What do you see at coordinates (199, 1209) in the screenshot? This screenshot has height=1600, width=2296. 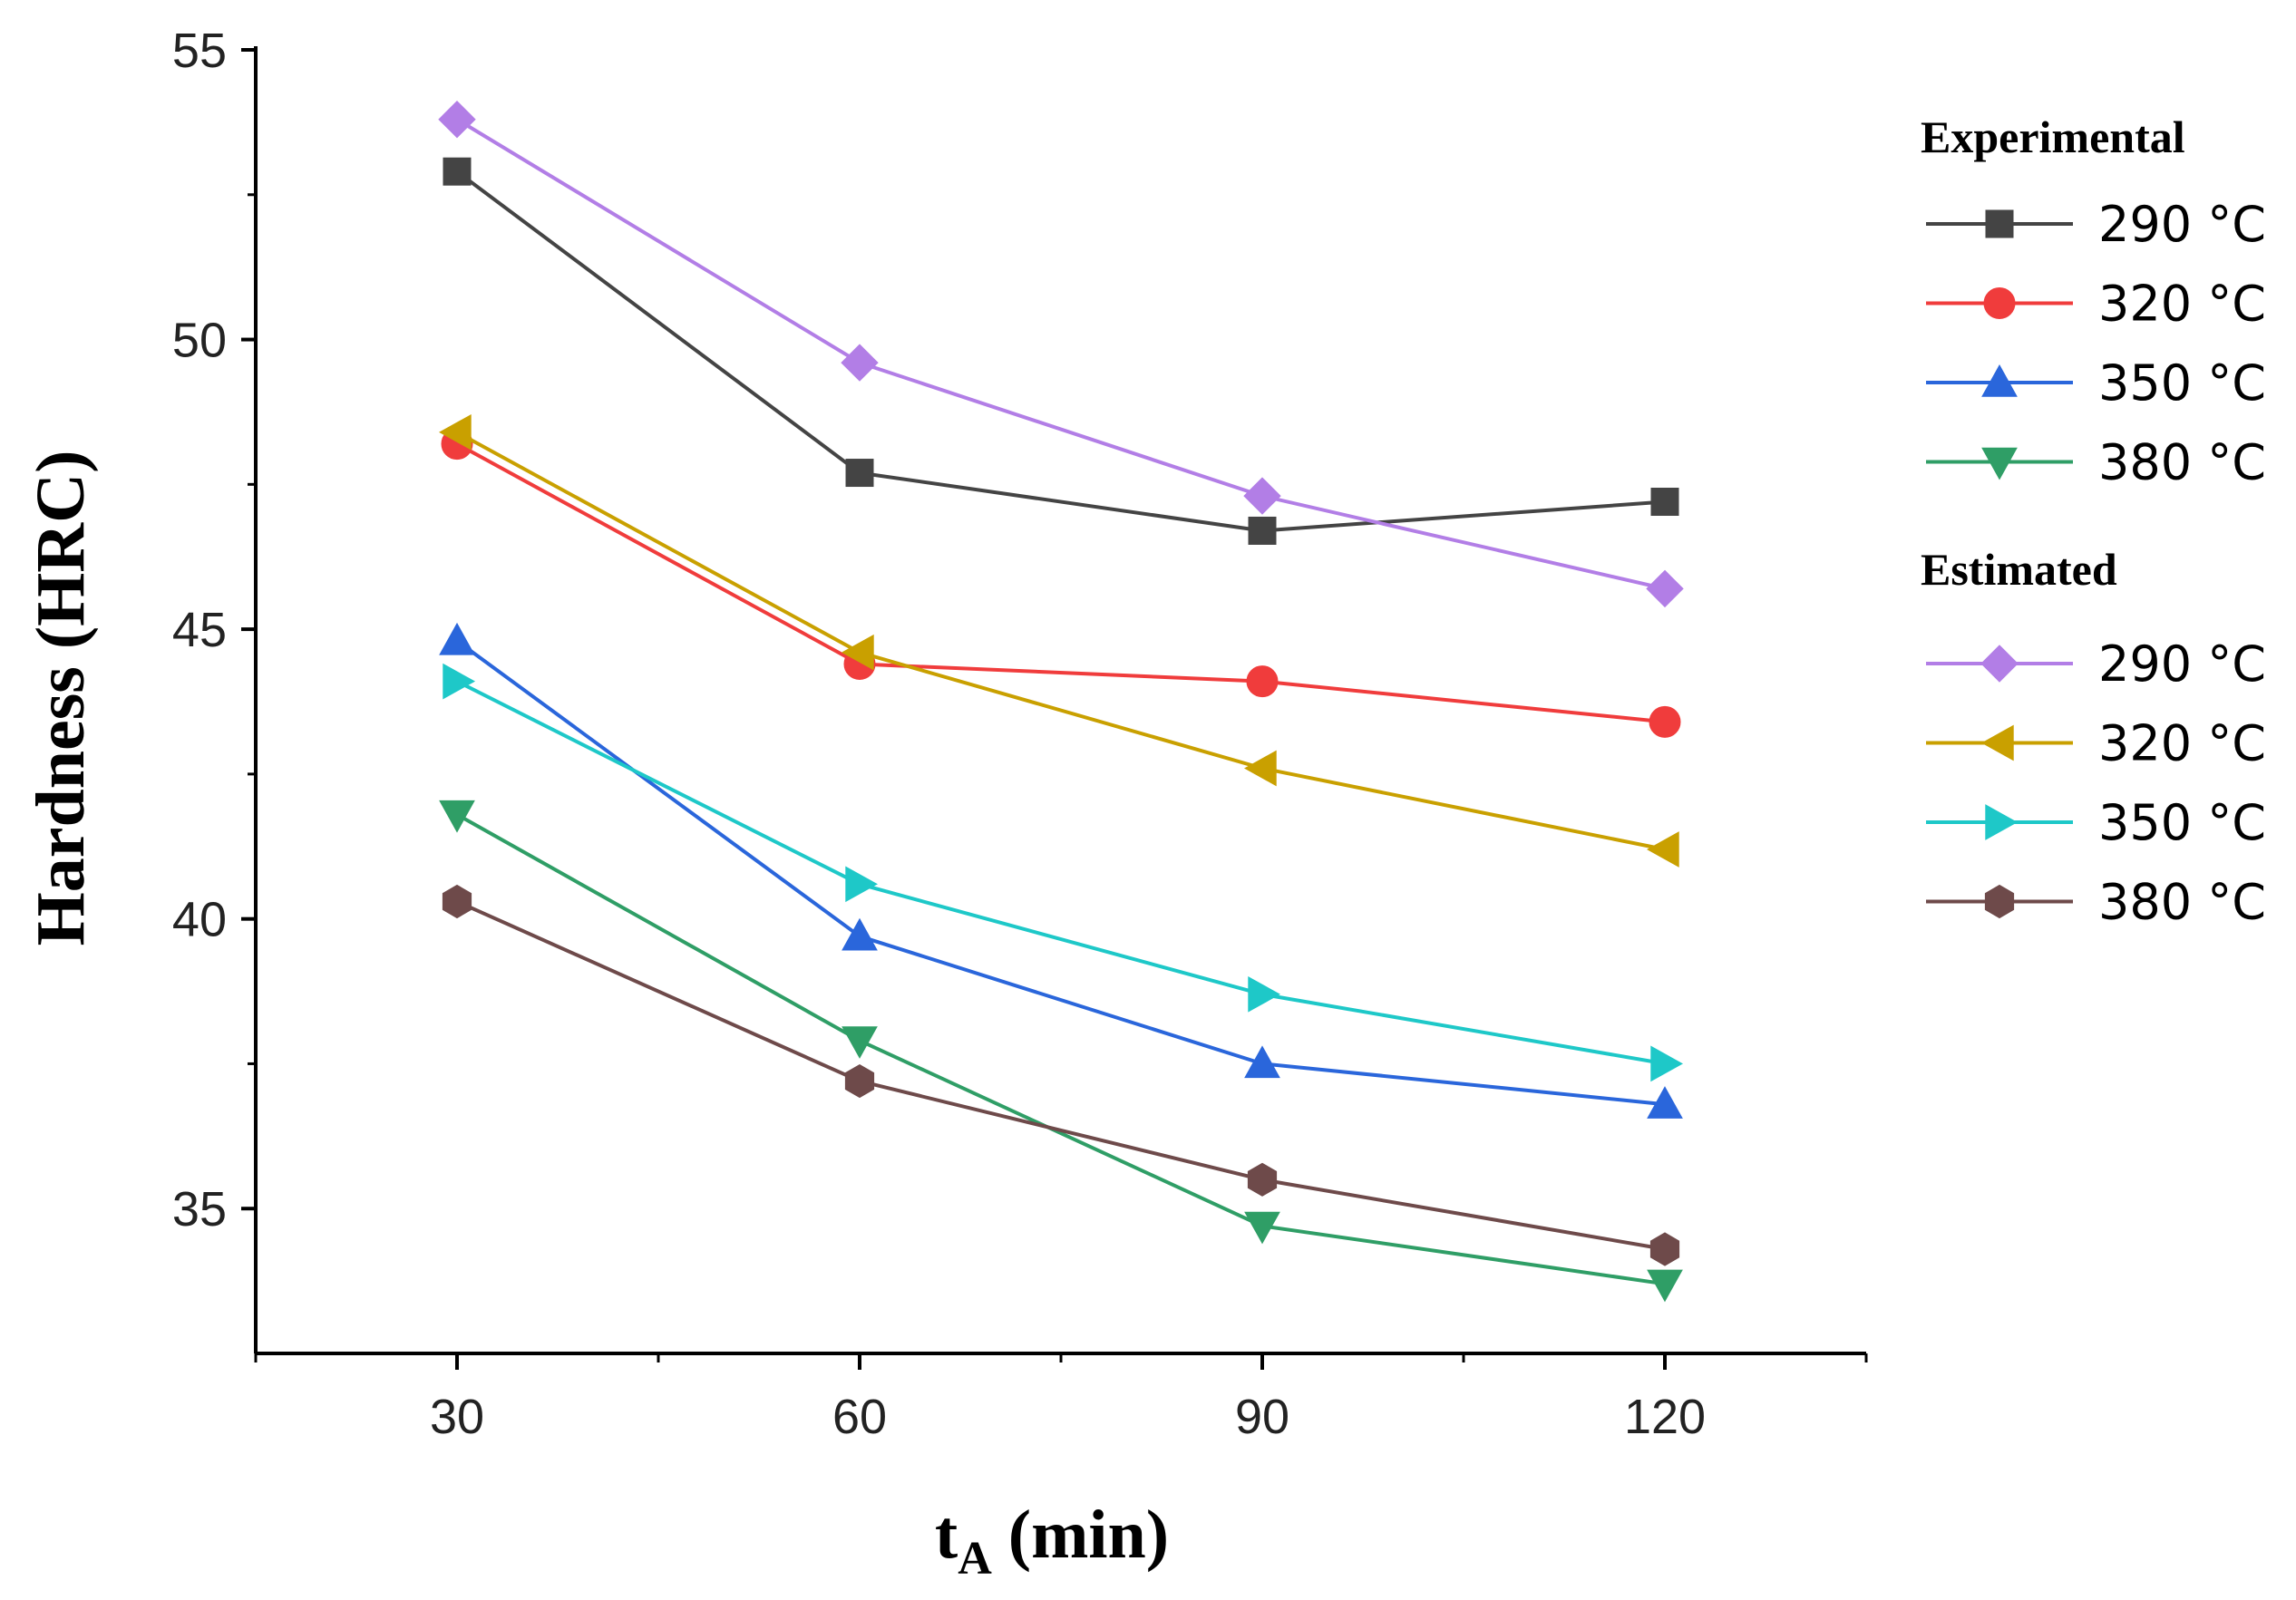 I see `y-tick-label: 35` at bounding box center [199, 1209].